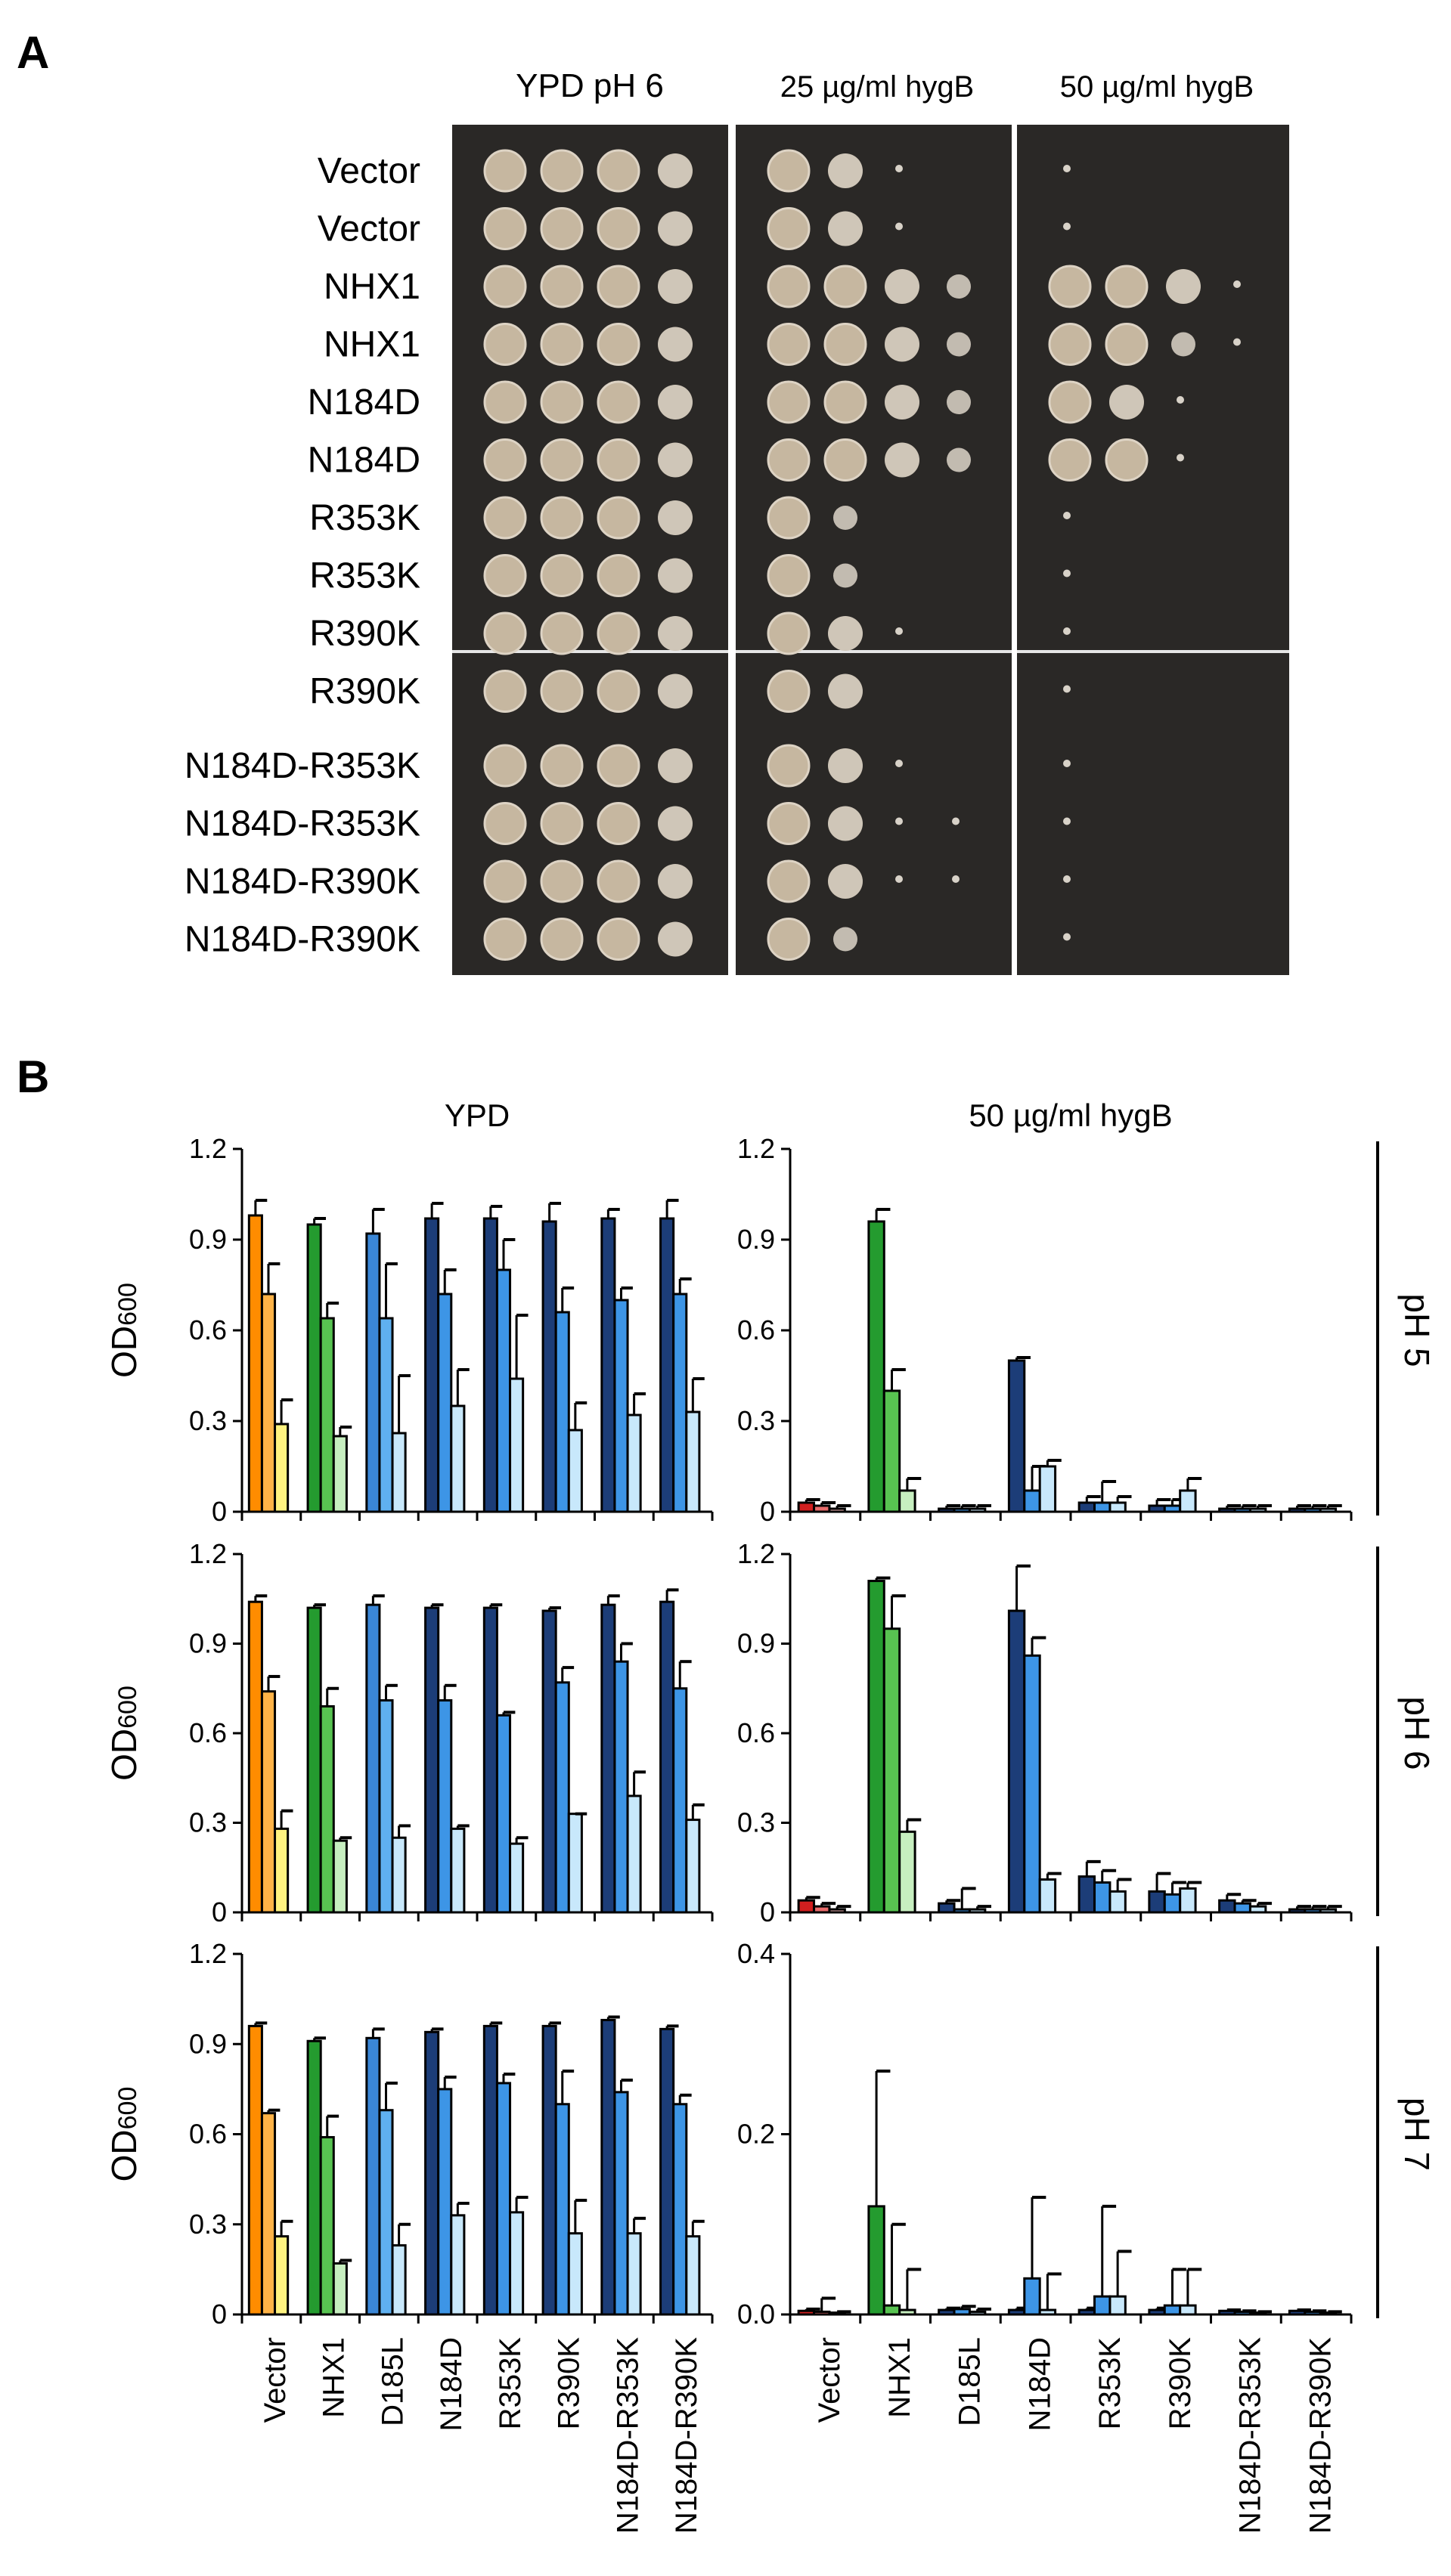 This screenshot has height=2576, width=1451. I want to click on y-tick-label: 0, so click(768, 1511).